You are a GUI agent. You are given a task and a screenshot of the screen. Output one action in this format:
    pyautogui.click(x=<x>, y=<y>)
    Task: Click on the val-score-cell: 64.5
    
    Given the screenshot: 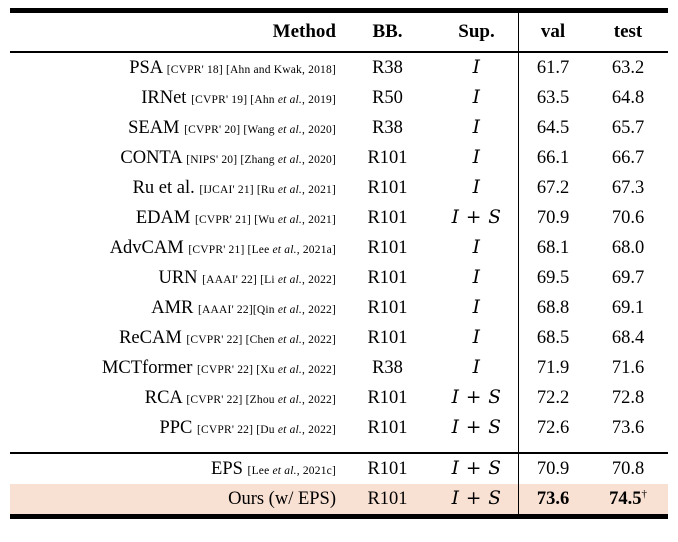 What is the action you would take?
    pyautogui.click(x=553, y=127)
    